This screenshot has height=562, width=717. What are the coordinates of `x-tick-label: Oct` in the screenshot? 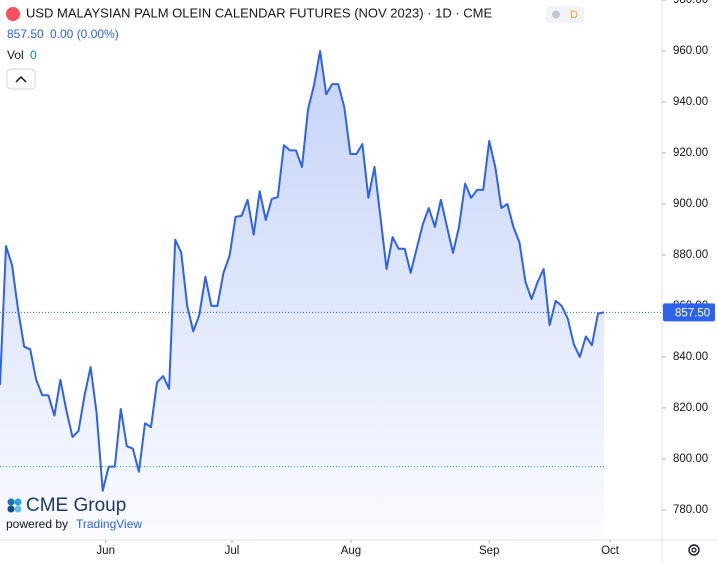 It's located at (610, 551).